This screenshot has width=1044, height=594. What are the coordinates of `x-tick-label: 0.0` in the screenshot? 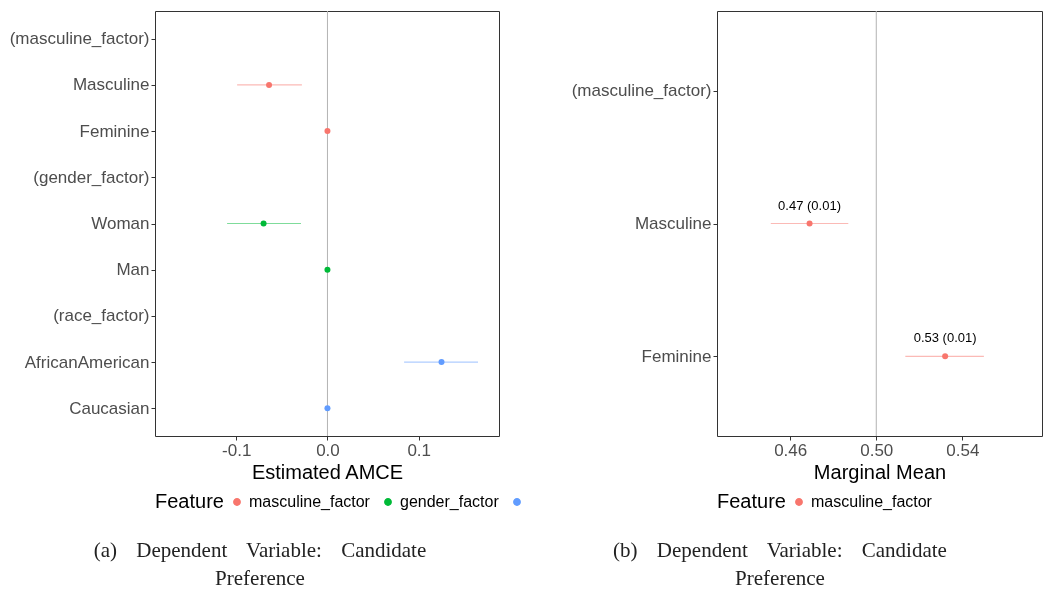 It's located at (328, 450).